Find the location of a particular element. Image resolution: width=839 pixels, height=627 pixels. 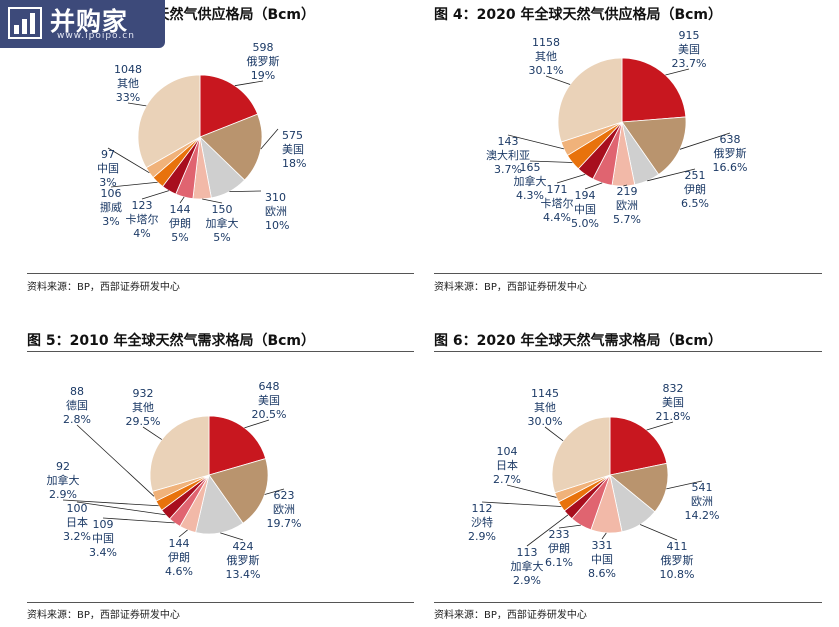

slice-label: 233 伊朗 6.1% is located at coordinates (559, 548).